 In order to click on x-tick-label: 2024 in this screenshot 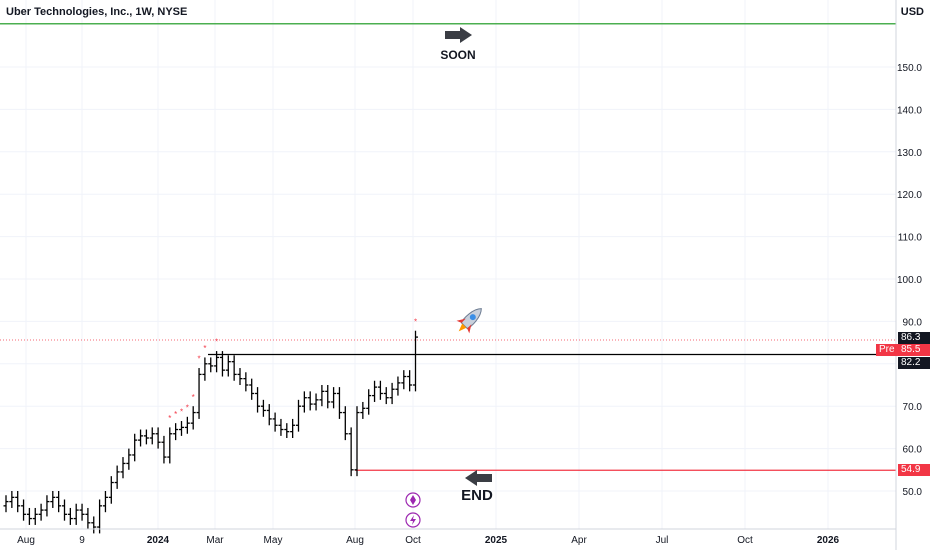, I will do `click(158, 540)`.